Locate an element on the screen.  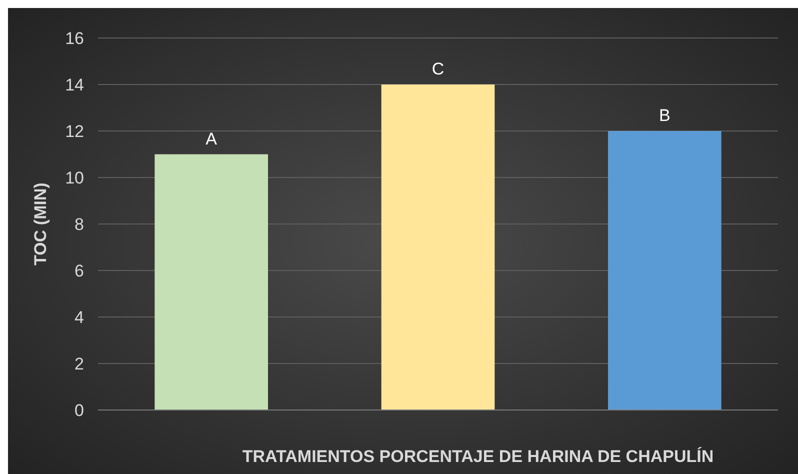
y-tick-label: 14 is located at coordinates (74, 84).